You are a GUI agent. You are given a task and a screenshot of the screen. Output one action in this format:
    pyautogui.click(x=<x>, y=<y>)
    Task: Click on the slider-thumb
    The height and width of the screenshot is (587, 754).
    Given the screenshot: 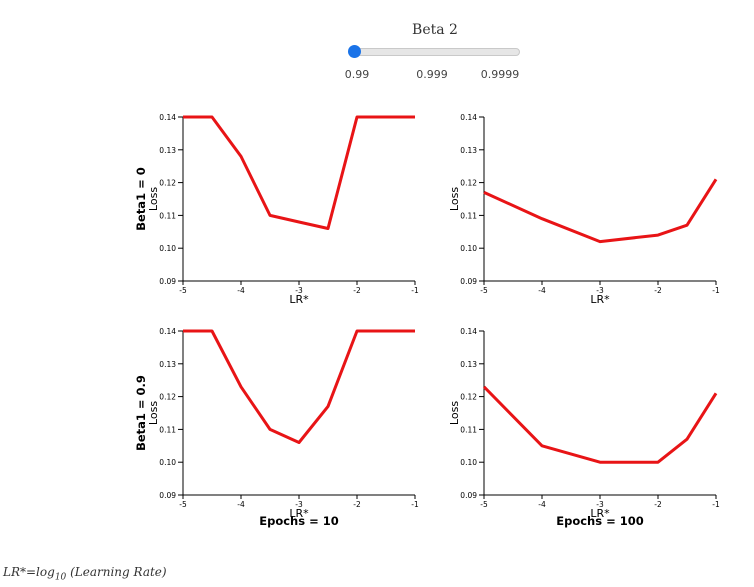 What is the action you would take?
    pyautogui.click(x=354, y=51)
    